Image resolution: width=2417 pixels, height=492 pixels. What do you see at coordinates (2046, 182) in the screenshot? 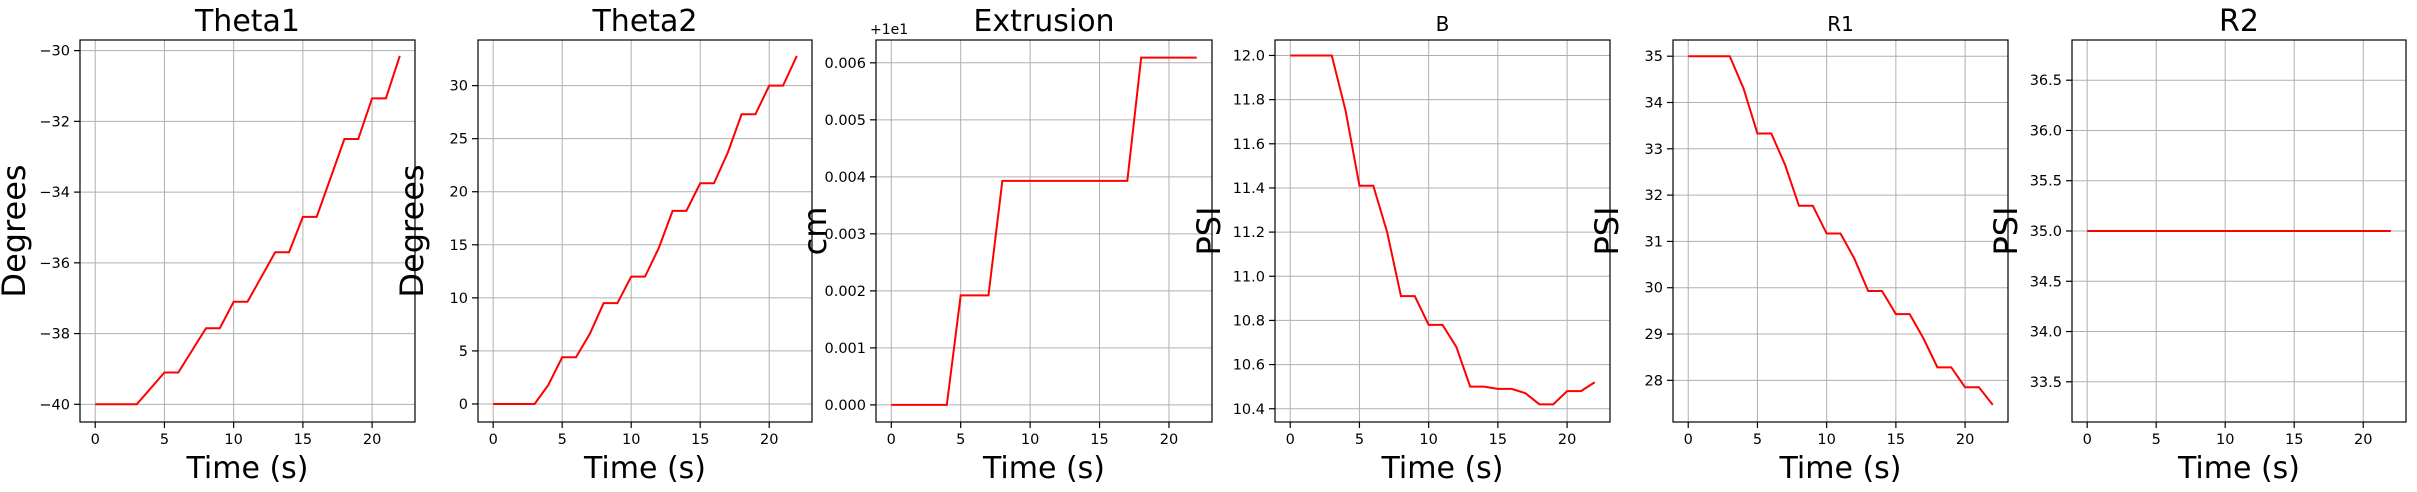
I see `y-tick-label: 35.5` at bounding box center [2046, 182].